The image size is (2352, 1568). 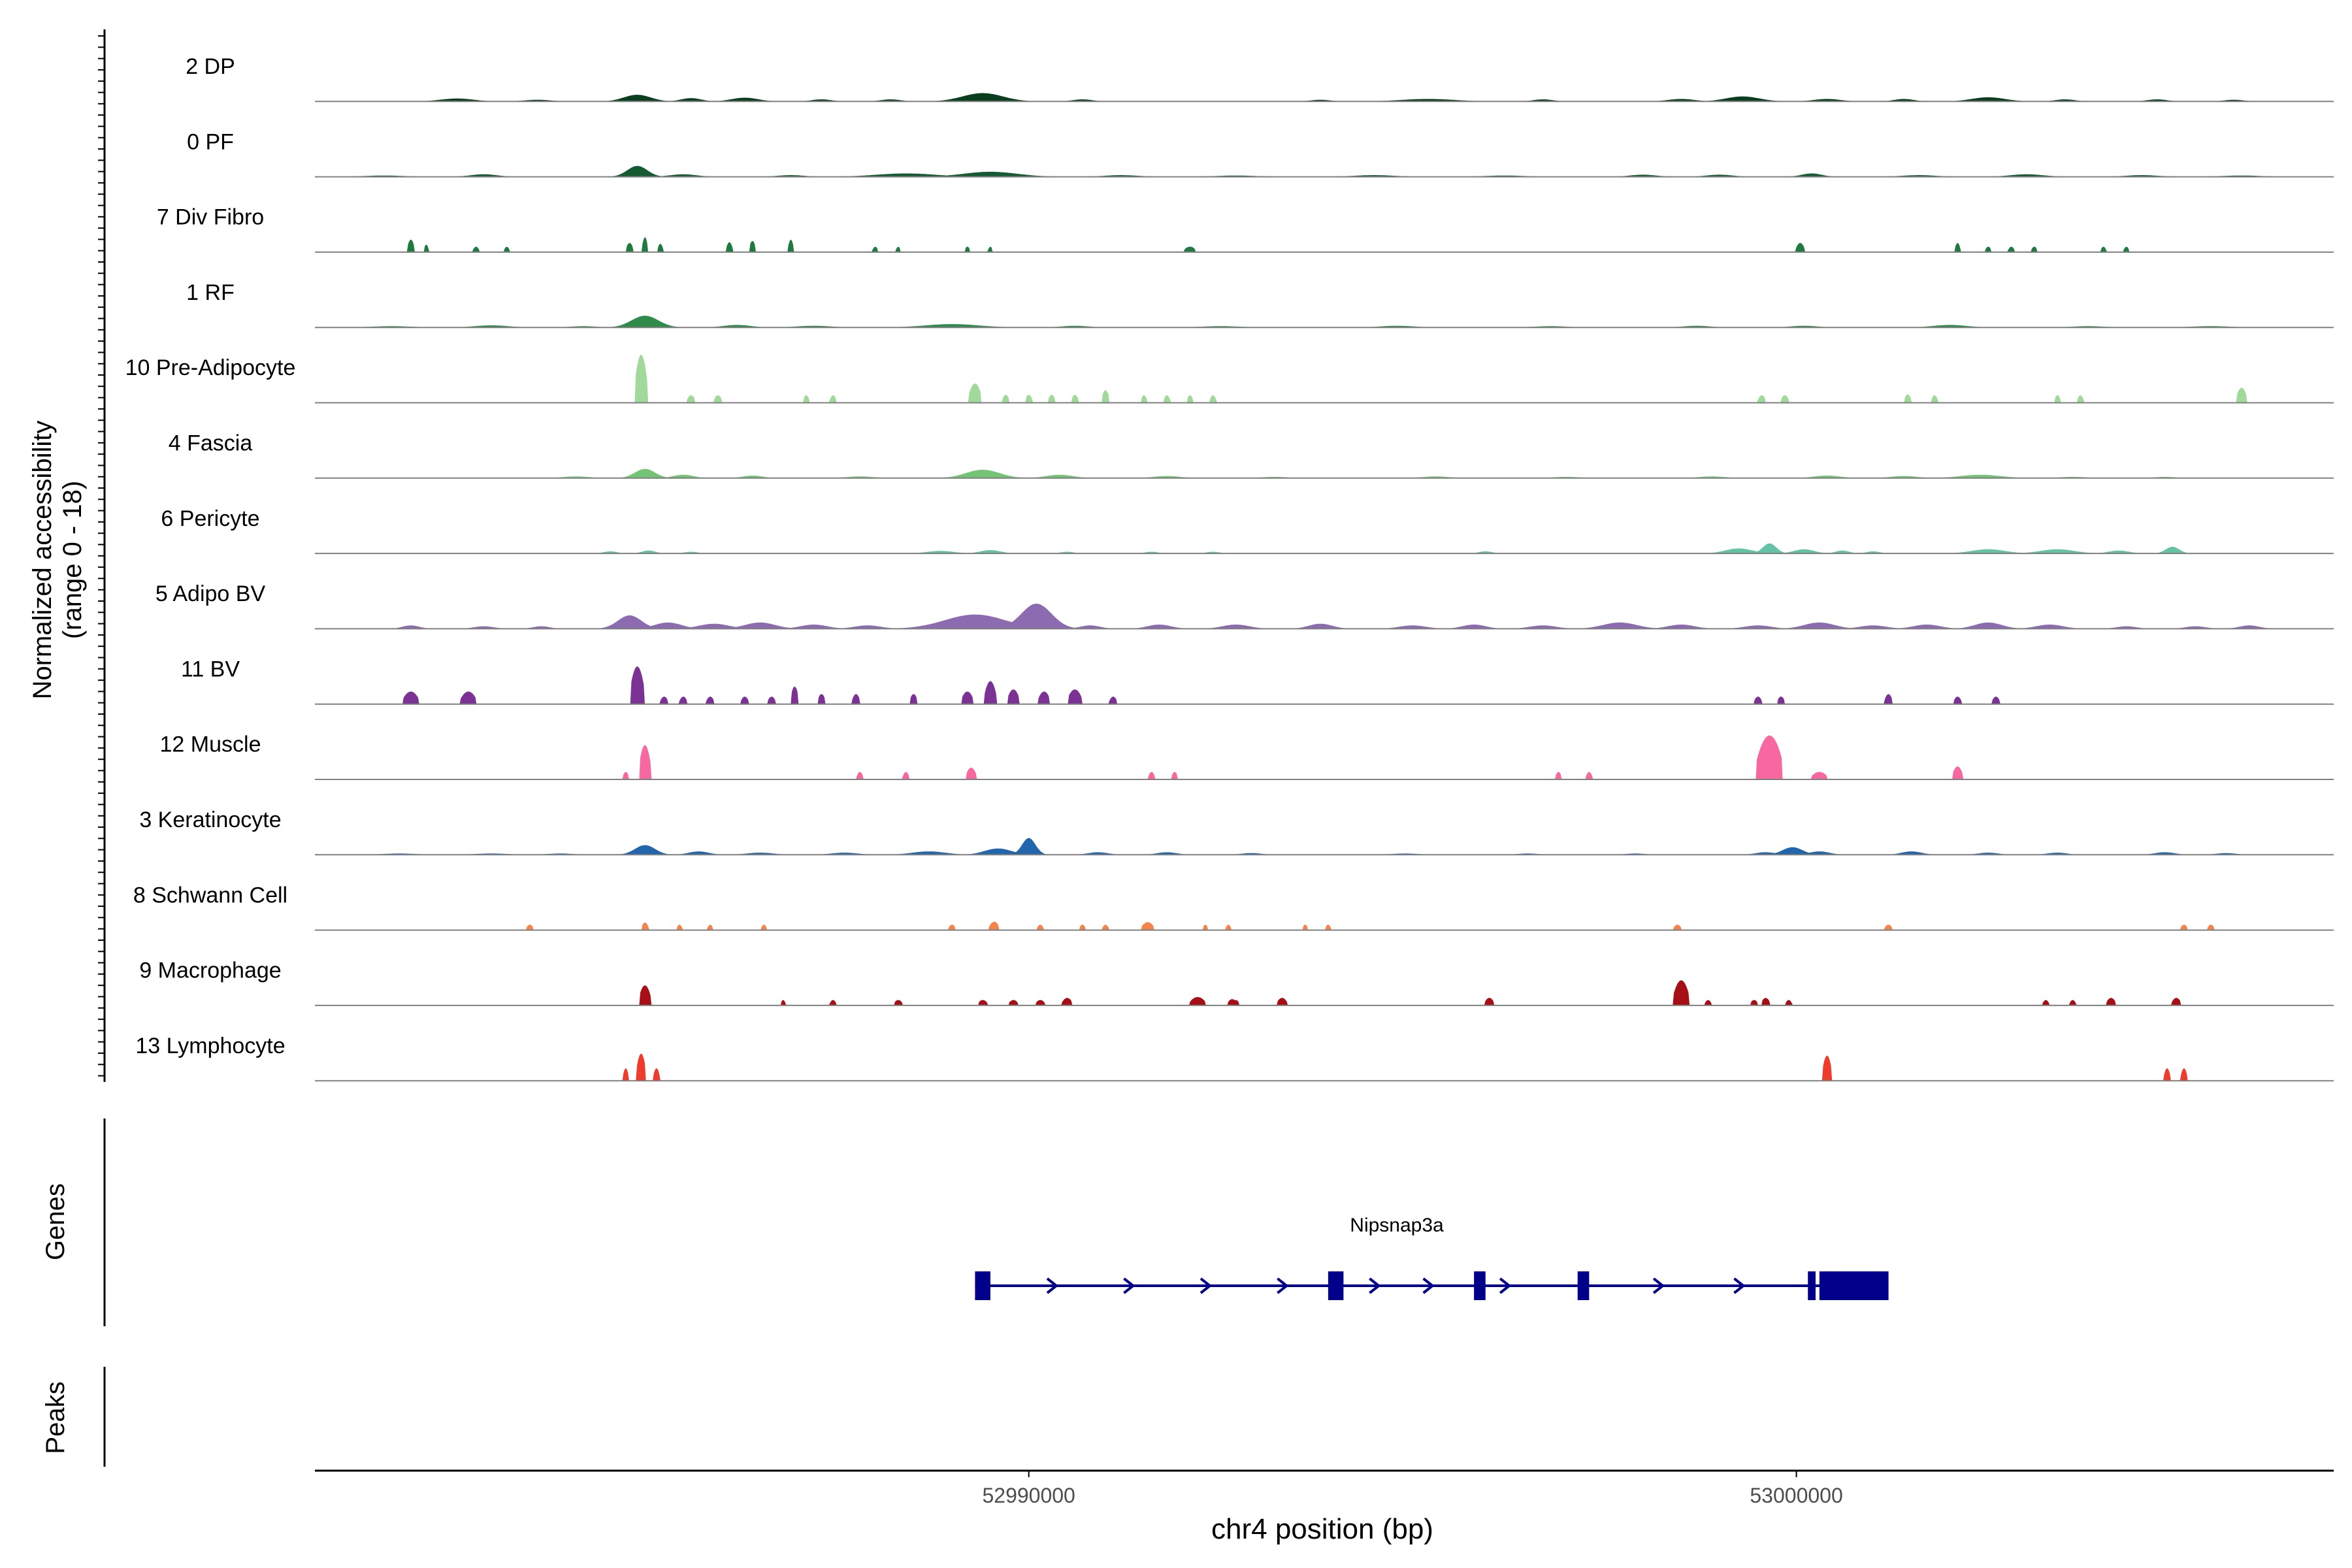 I want to click on track: 9 Macrophage, so click(x=1236, y=982).